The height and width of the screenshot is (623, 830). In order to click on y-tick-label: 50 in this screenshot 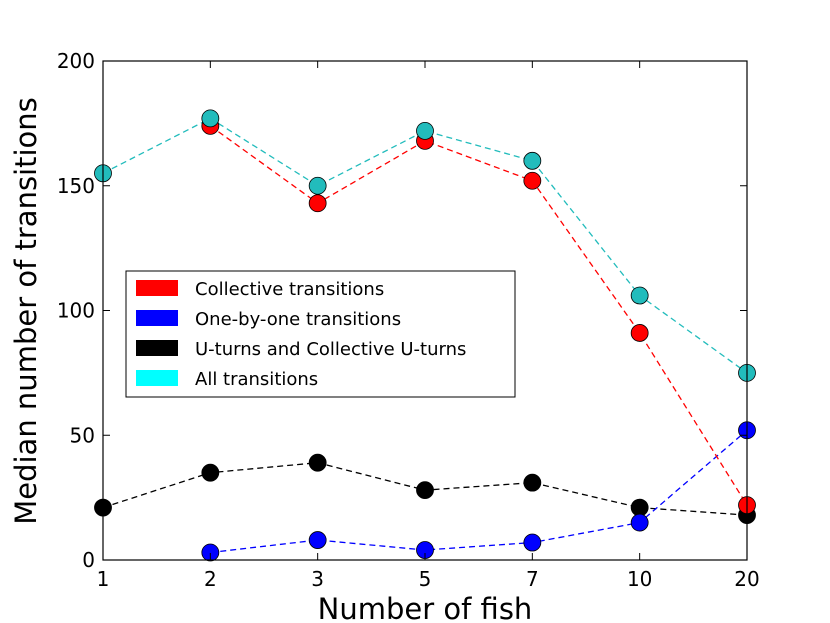, I will do `click(82, 435)`.